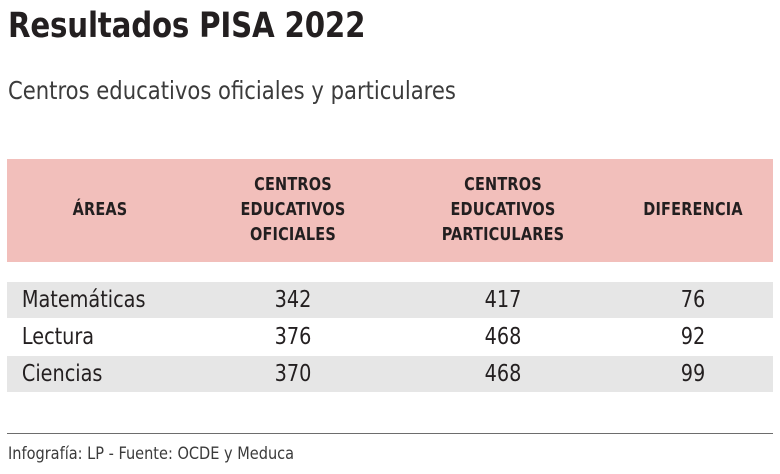 Image resolution: width=780 pixels, height=474 pixels. I want to click on cell-diferencia: 92, so click(693, 337).